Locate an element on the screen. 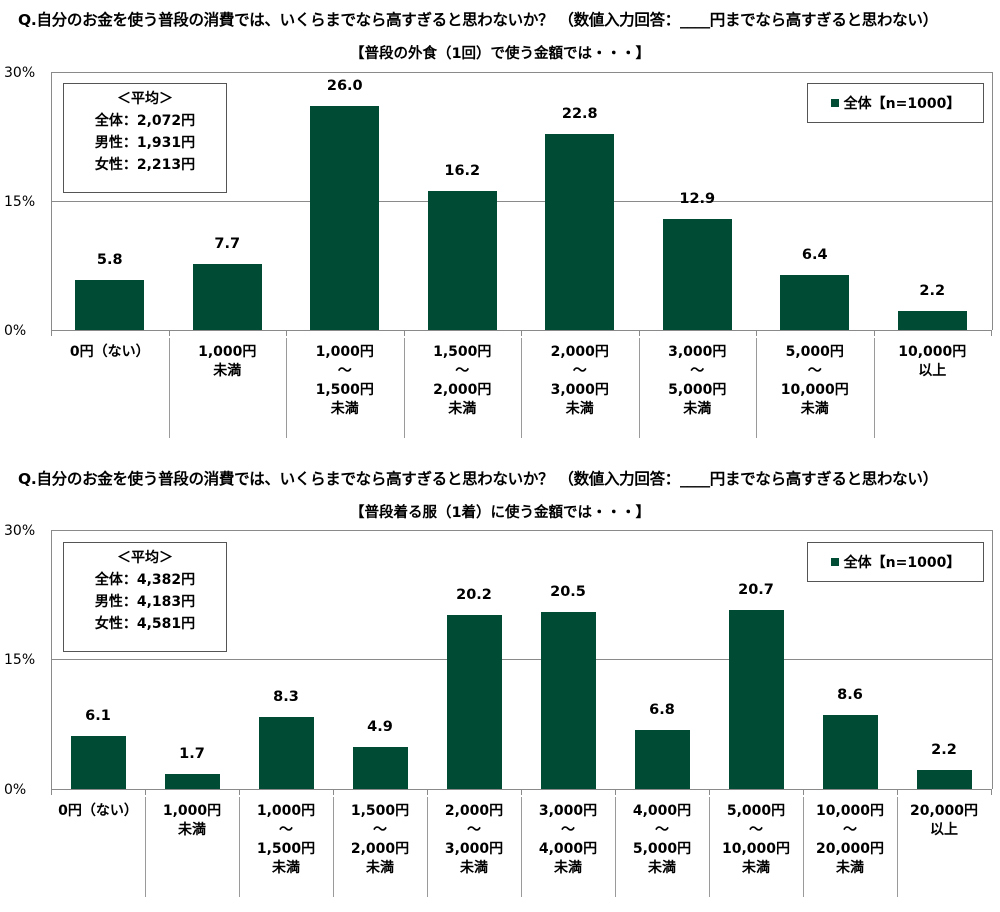  chart-subtitle: 【普段着る服（1着）に使う金額では・・・】 is located at coordinates (500, 513).